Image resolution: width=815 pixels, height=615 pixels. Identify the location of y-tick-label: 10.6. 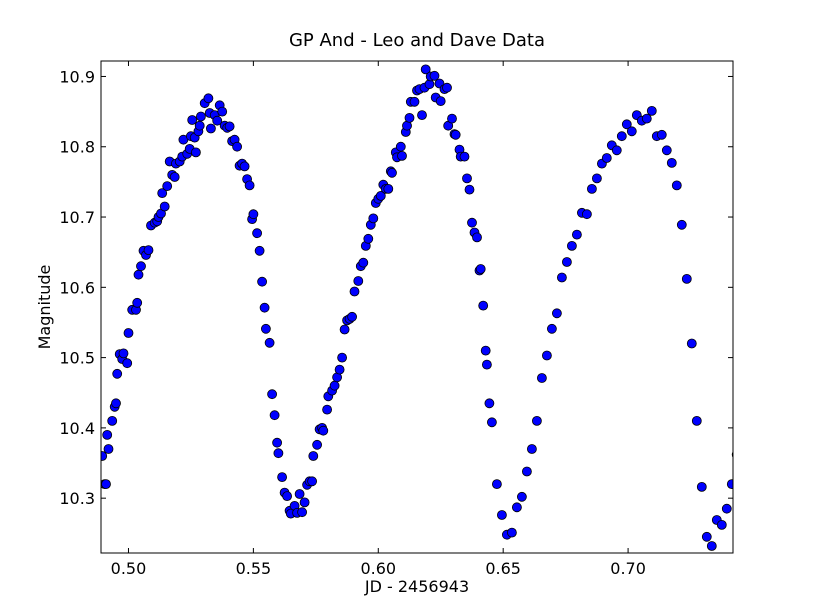
(77, 287).